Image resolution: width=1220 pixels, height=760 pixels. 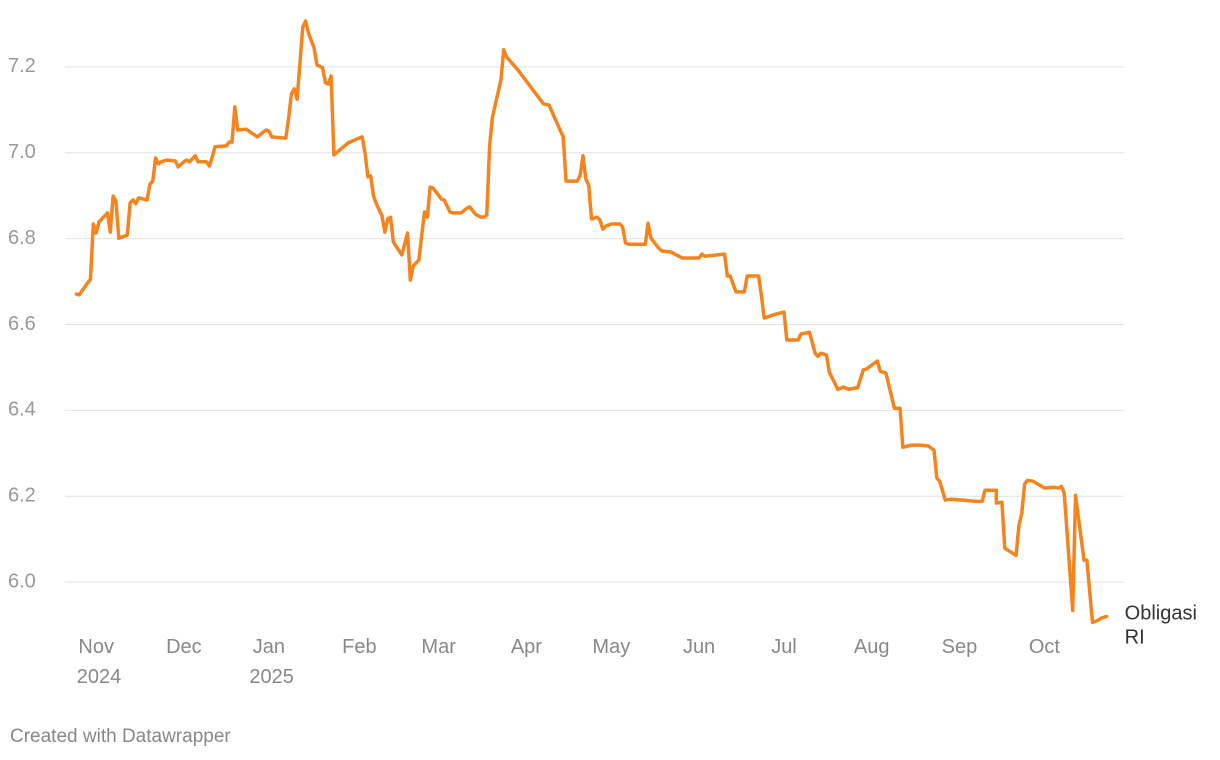 I want to click on x-tick-label: May, so click(x=611, y=647).